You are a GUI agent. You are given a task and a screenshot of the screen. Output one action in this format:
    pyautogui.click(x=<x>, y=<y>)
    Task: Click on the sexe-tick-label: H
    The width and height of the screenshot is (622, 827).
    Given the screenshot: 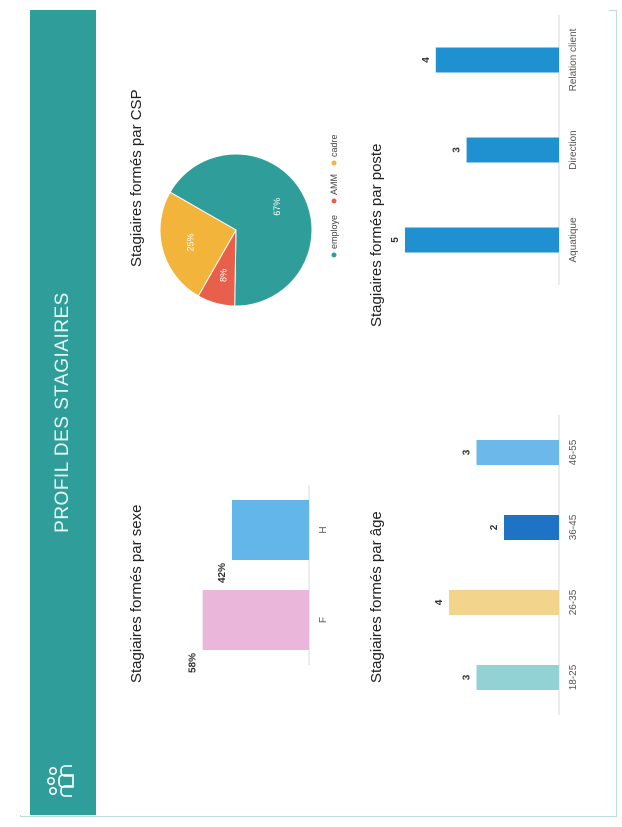 What is the action you would take?
    pyautogui.click(x=323, y=529)
    